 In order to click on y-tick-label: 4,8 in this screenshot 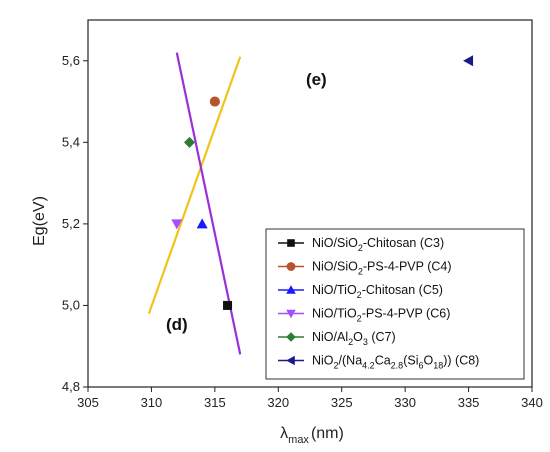, I will do `click(71, 386)`.